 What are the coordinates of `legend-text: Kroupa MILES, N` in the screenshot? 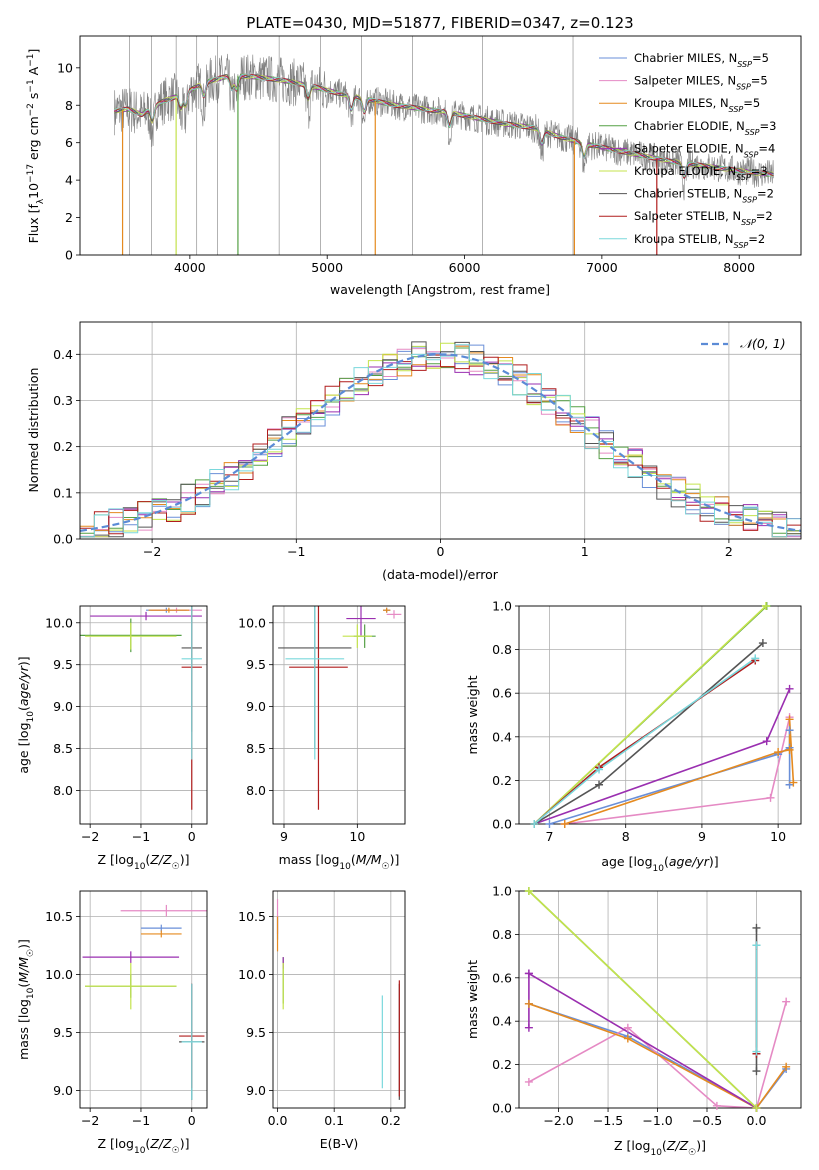 It's located at (681, 103).